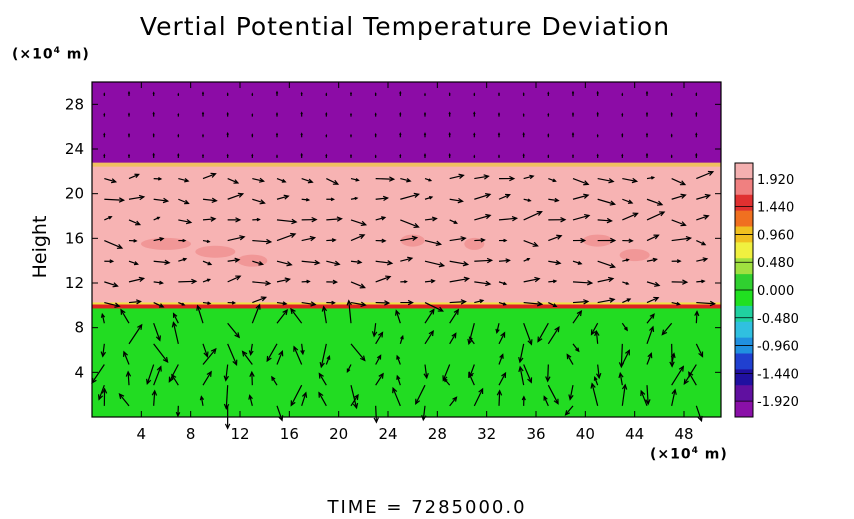 The width and height of the screenshot is (854, 519). I want to click on x-tick-label: 28, so click(437, 434).